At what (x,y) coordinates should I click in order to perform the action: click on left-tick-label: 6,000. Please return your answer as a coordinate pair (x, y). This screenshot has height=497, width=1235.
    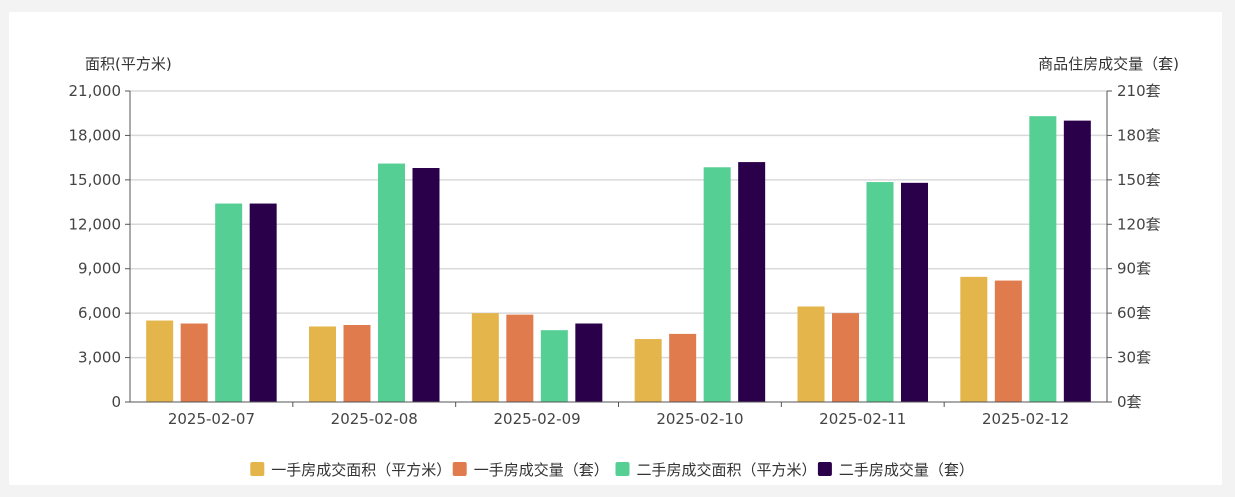
    Looking at the image, I should click on (99, 313).